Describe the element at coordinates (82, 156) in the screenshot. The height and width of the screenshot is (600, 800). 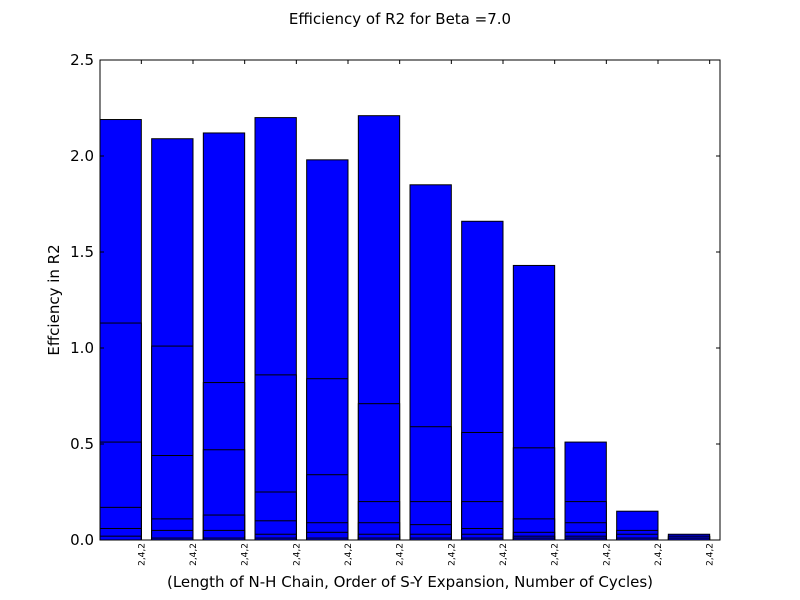
I see `y-tick-label: 2.0` at that location.